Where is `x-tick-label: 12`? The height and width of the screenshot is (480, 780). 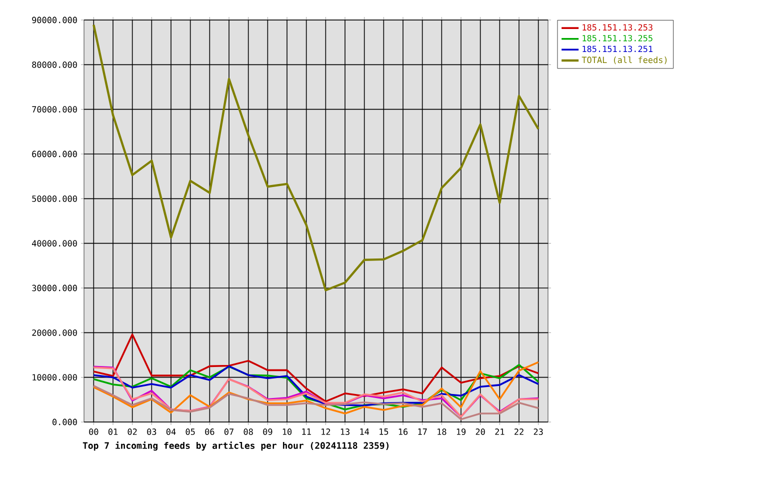
x-tick-label: 12 is located at coordinates (326, 431).